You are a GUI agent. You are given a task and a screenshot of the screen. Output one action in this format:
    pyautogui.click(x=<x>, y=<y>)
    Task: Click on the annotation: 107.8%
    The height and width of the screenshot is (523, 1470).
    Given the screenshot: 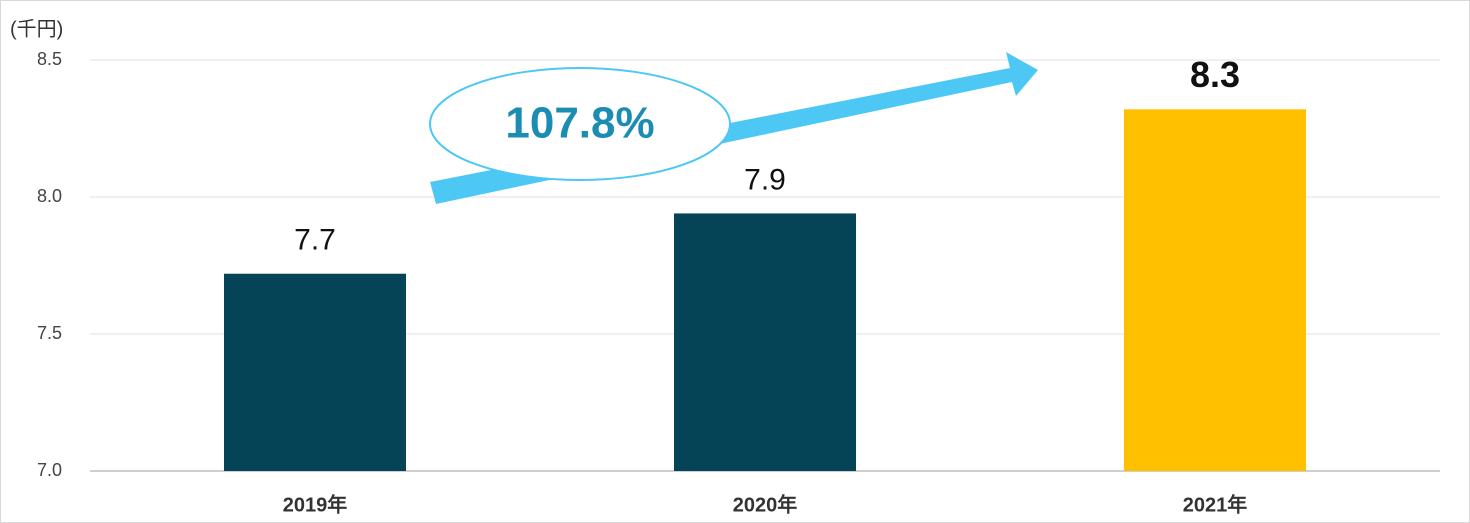 What is the action you would take?
    pyautogui.click(x=579, y=123)
    